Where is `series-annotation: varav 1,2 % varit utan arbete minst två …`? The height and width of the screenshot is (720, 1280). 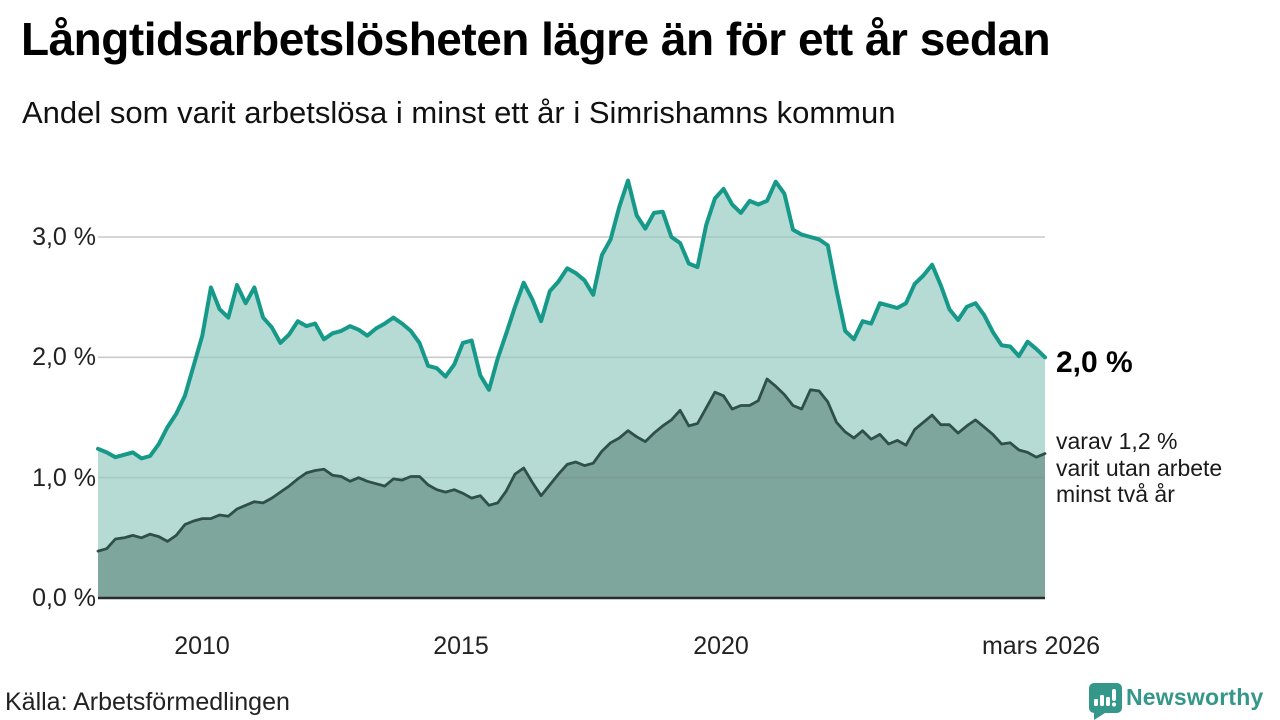 series-annotation: varav 1,2 % varit utan arbete minst två … is located at coordinates (1139, 468).